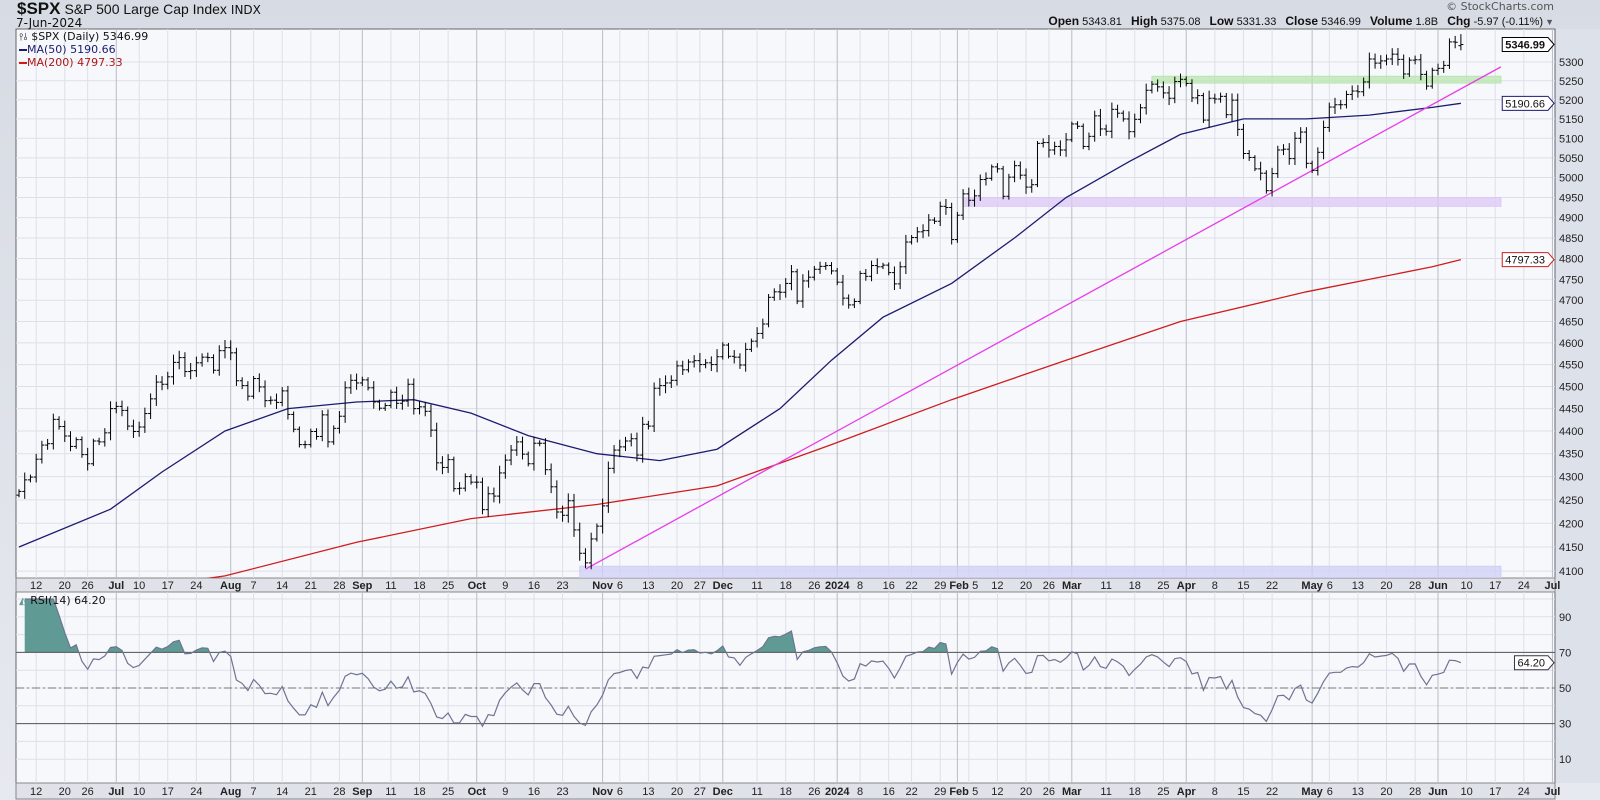 The image size is (1600, 800). What do you see at coordinates (1571, 239) in the screenshot?
I see `y-tick-label: 4850` at bounding box center [1571, 239].